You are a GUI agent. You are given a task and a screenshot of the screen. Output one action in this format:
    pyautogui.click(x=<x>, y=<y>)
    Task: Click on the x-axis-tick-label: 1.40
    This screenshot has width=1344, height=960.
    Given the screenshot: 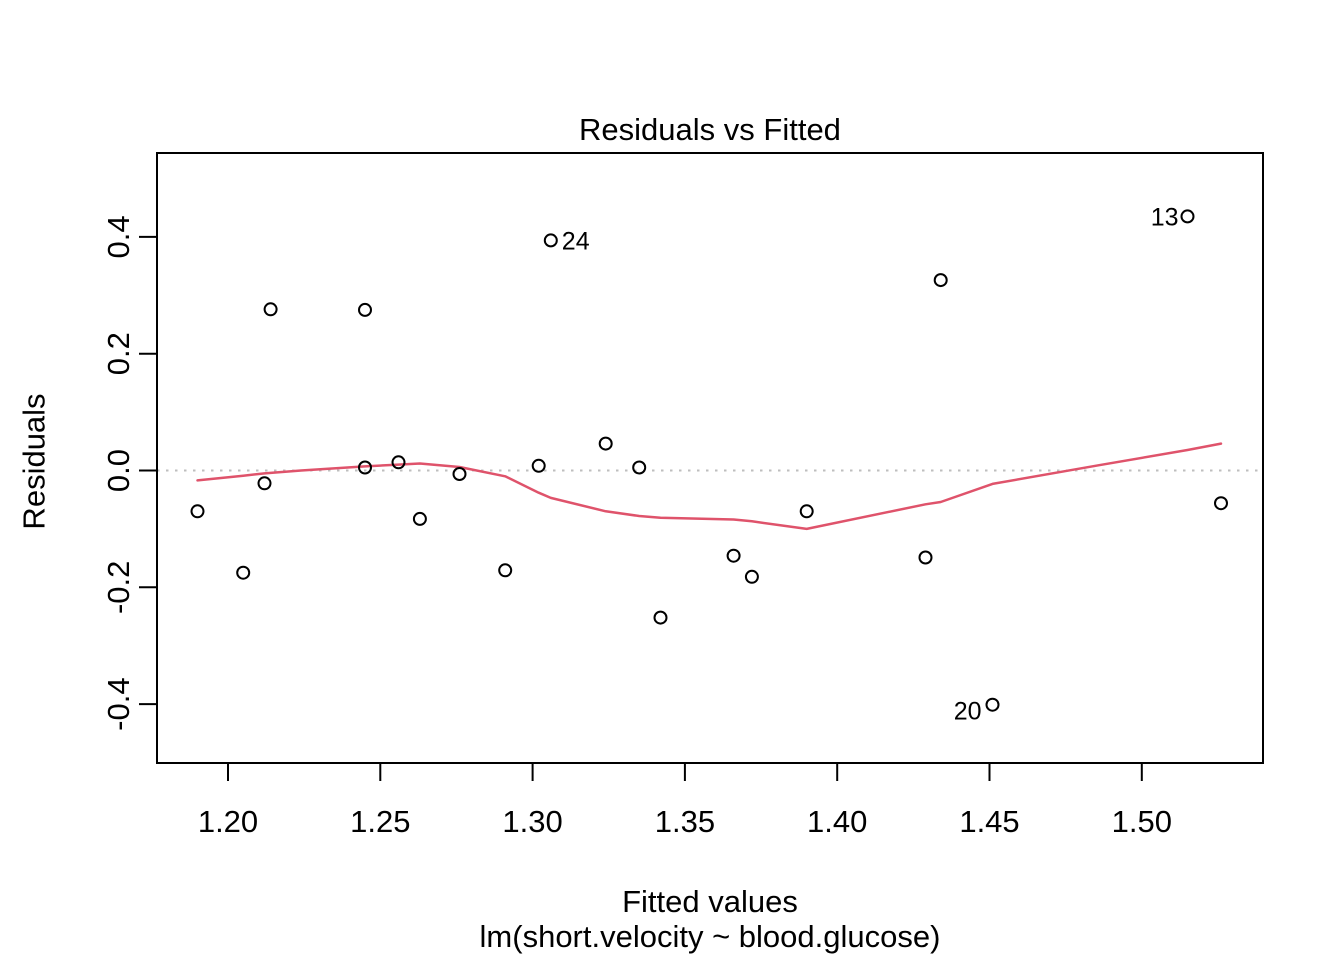 What is the action you would take?
    pyautogui.click(x=837, y=821)
    